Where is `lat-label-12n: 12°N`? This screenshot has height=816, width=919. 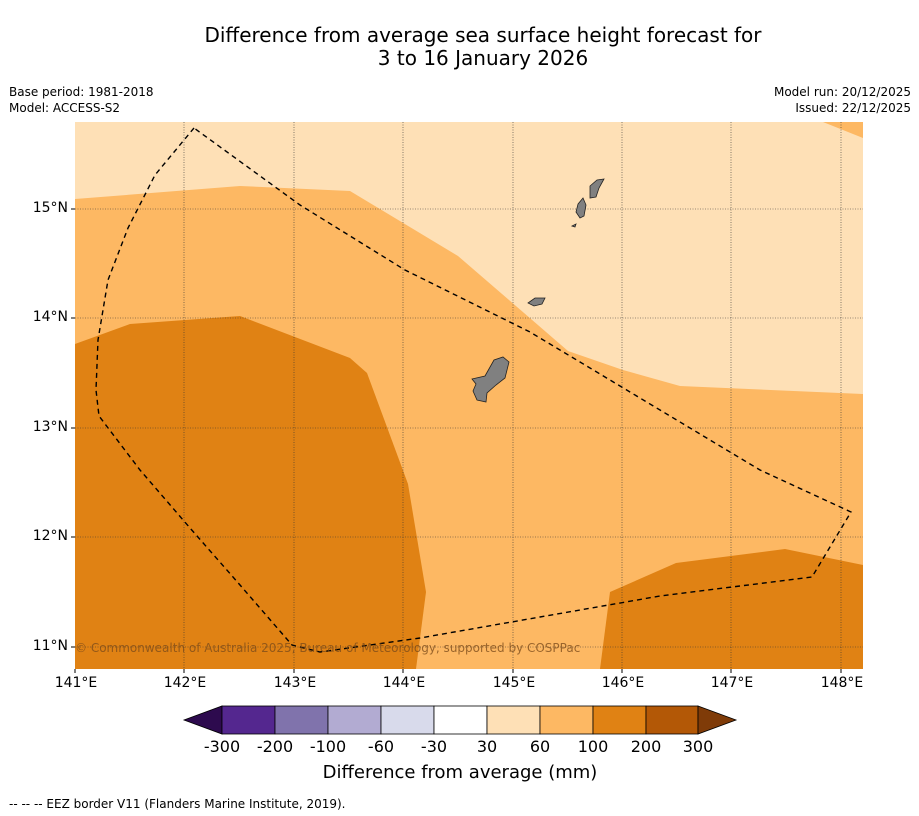 lat-label-12n: 12°N is located at coordinates (50, 536).